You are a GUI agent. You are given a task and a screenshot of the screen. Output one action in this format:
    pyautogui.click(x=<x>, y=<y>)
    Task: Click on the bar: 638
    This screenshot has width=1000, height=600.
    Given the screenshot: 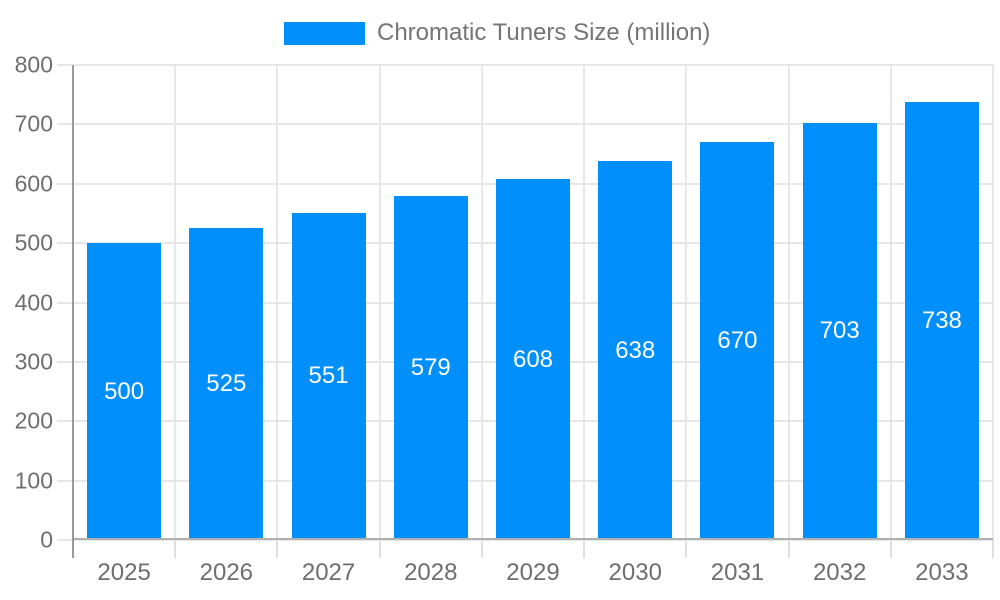 What is the action you would take?
    pyautogui.click(x=635, y=350)
    